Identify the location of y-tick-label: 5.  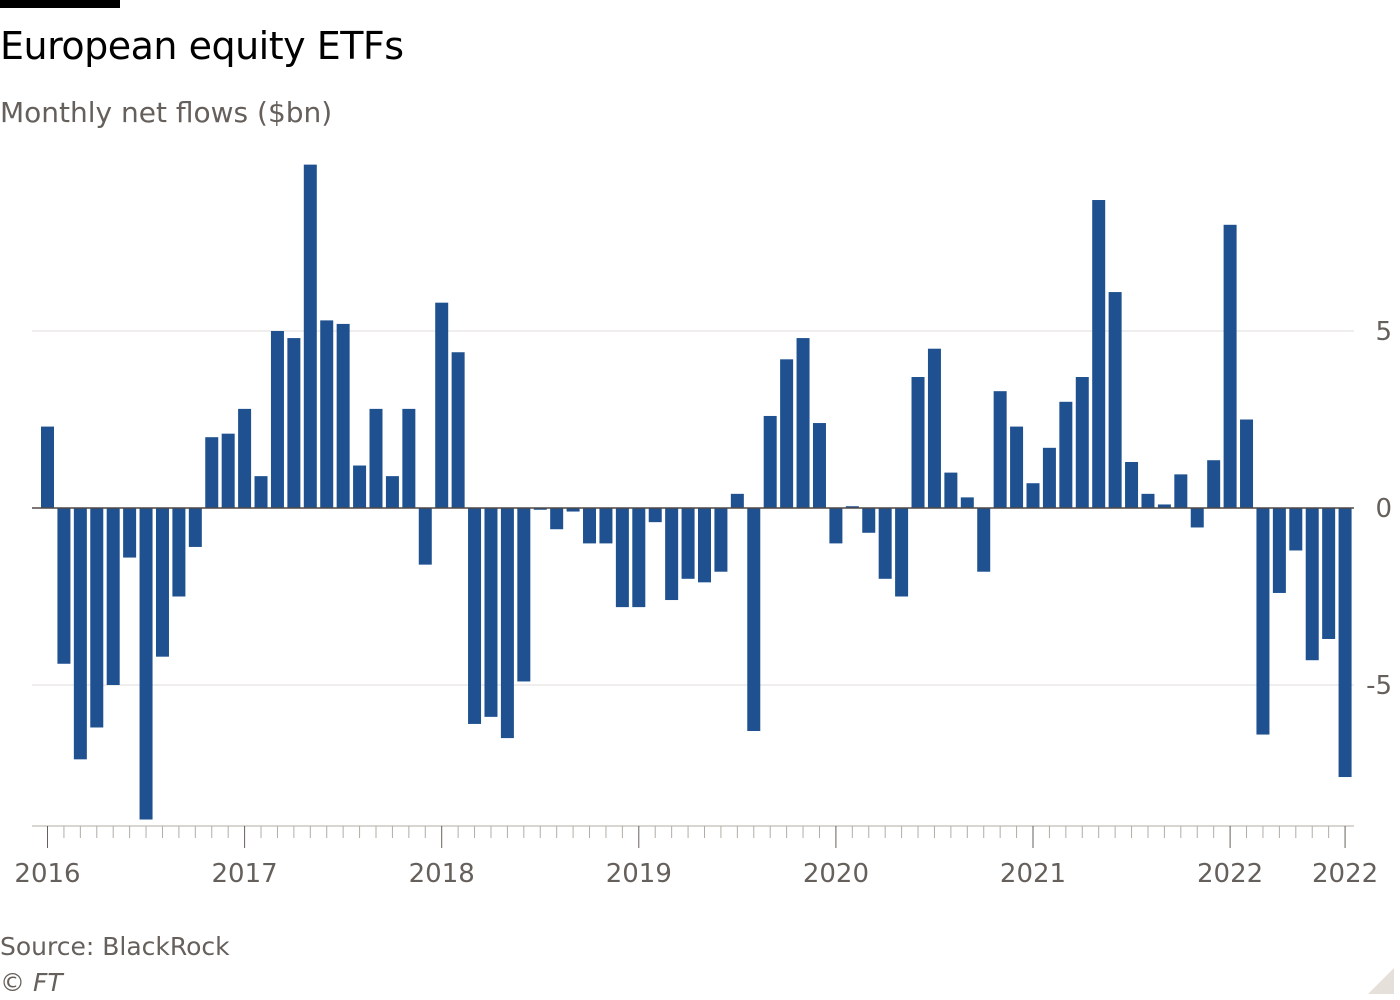
(1383, 332).